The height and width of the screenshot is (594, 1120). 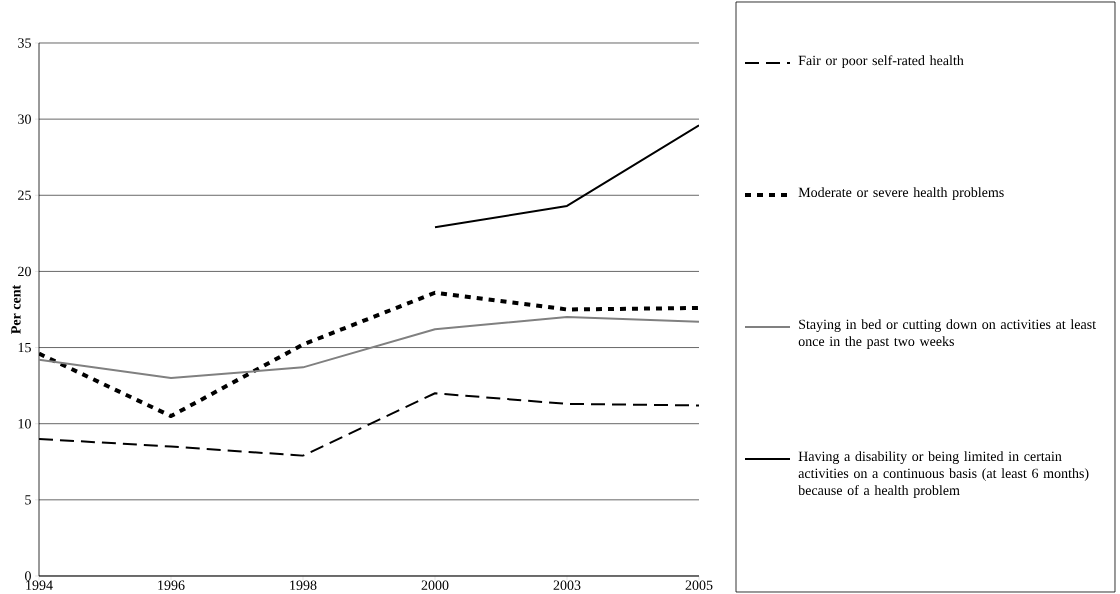 I want to click on x-tick-label: 2000, so click(x=435, y=585).